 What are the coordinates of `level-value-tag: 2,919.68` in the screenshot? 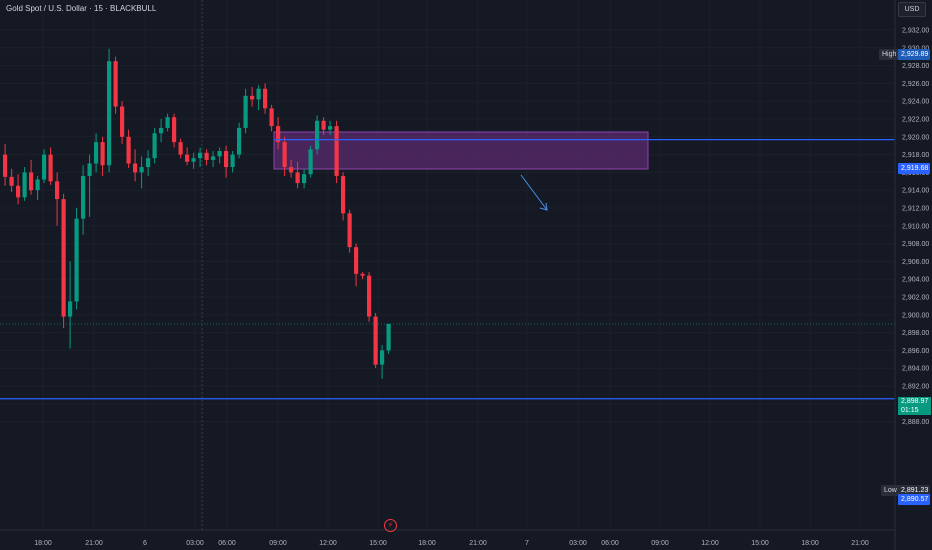 It's located at (914, 168).